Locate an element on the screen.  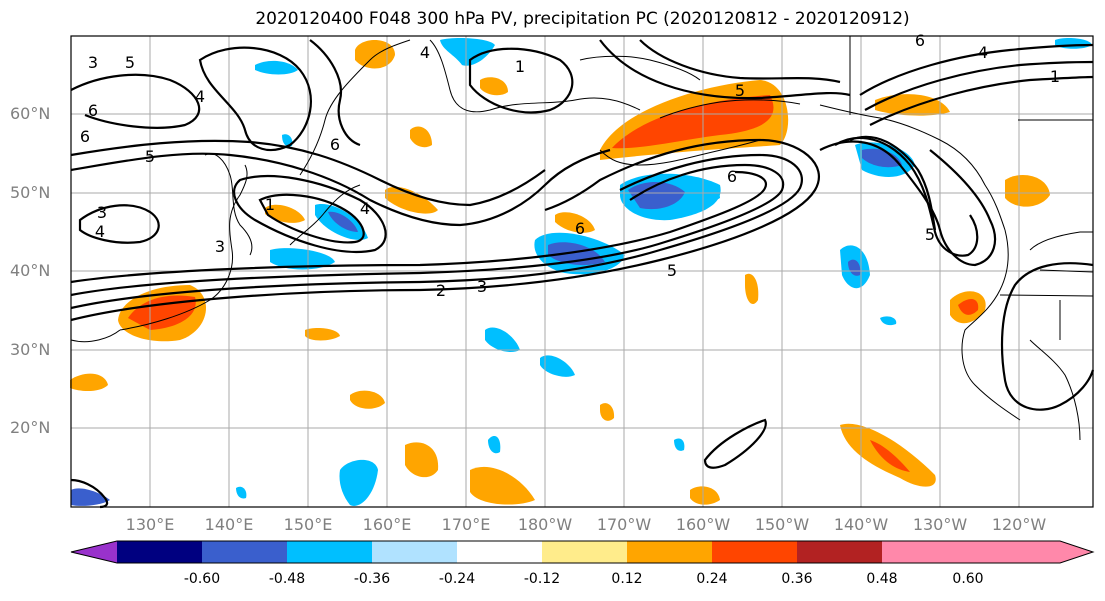
lon-label: 170°E is located at coordinates (466, 524).